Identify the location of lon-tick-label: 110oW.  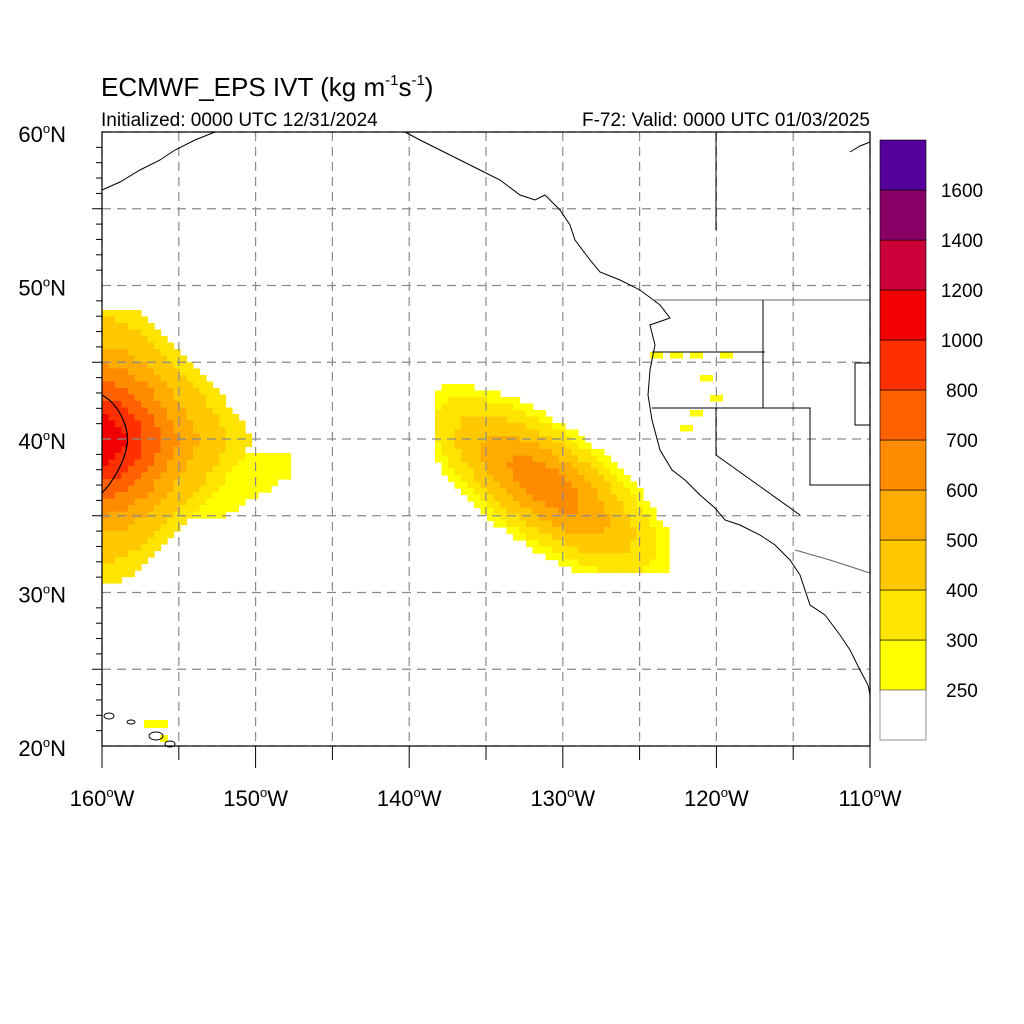
(869, 798).